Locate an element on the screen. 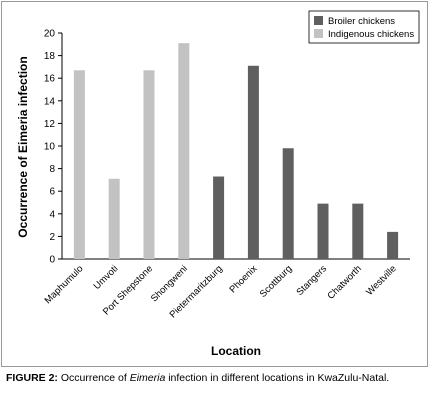  y-tick-label: 14 is located at coordinates (50, 101).